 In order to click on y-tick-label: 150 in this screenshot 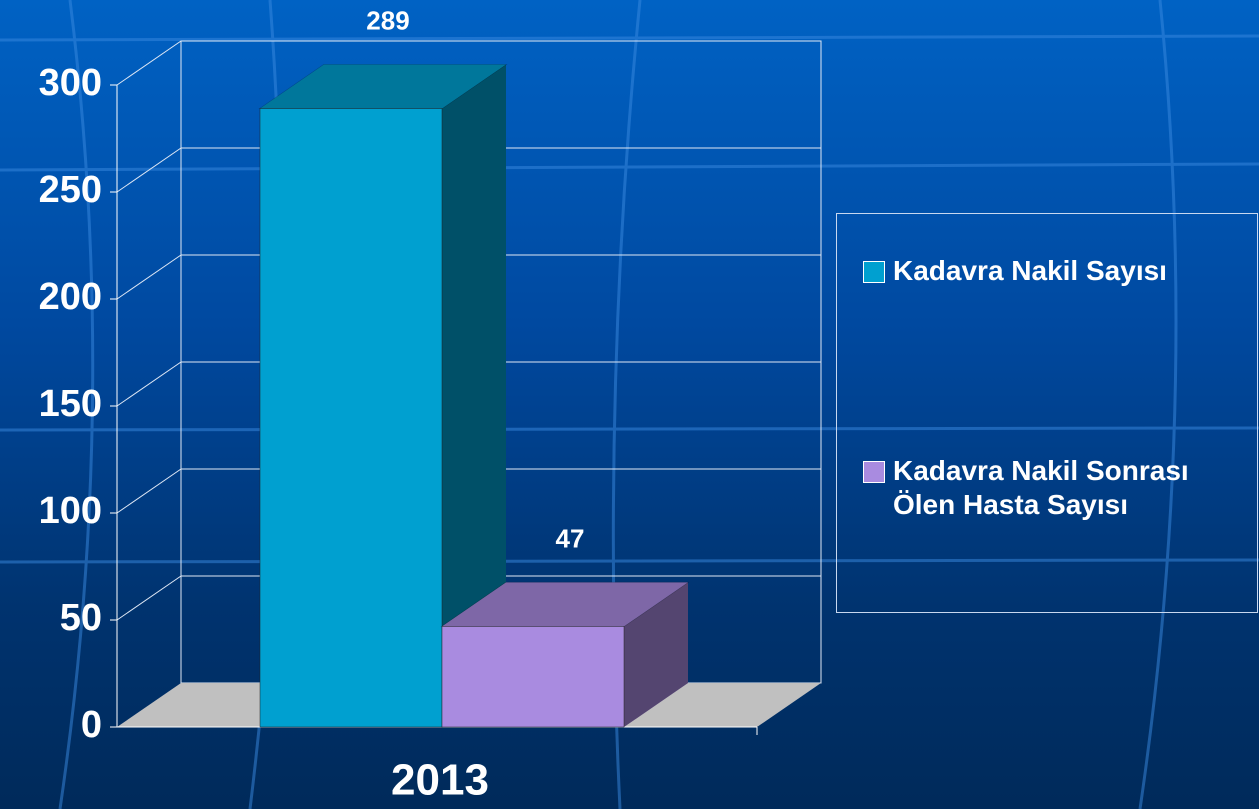, I will do `click(70, 404)`.